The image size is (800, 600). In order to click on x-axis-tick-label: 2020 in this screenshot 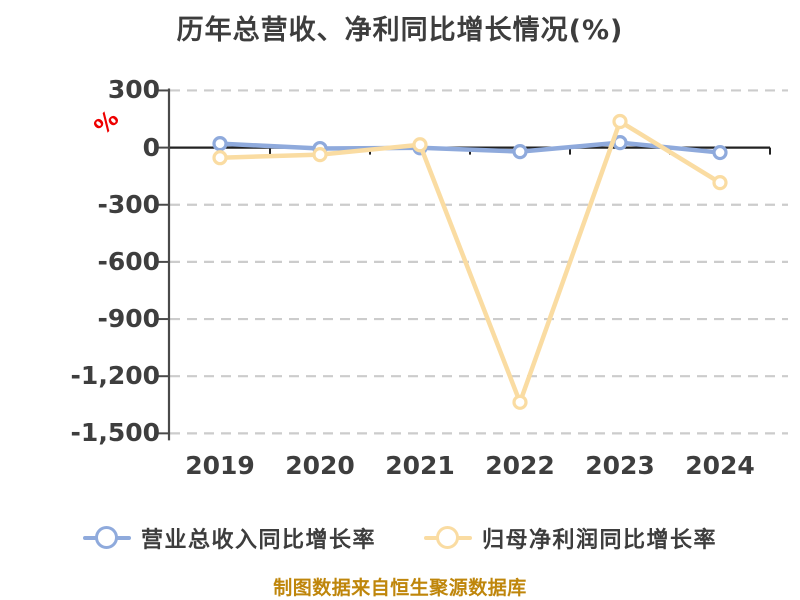, I will do `click(320, 465)`.